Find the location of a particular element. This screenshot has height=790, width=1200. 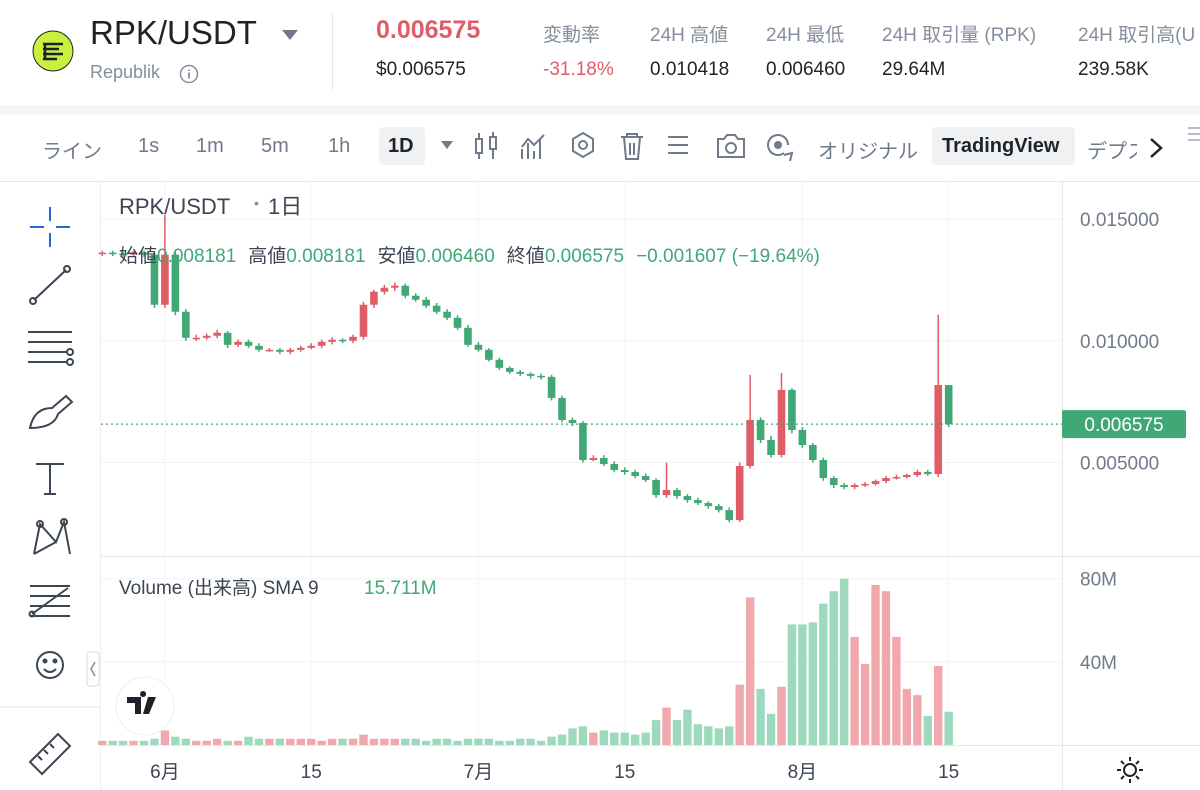

settings-icon is located at coordinates (1130, 770).